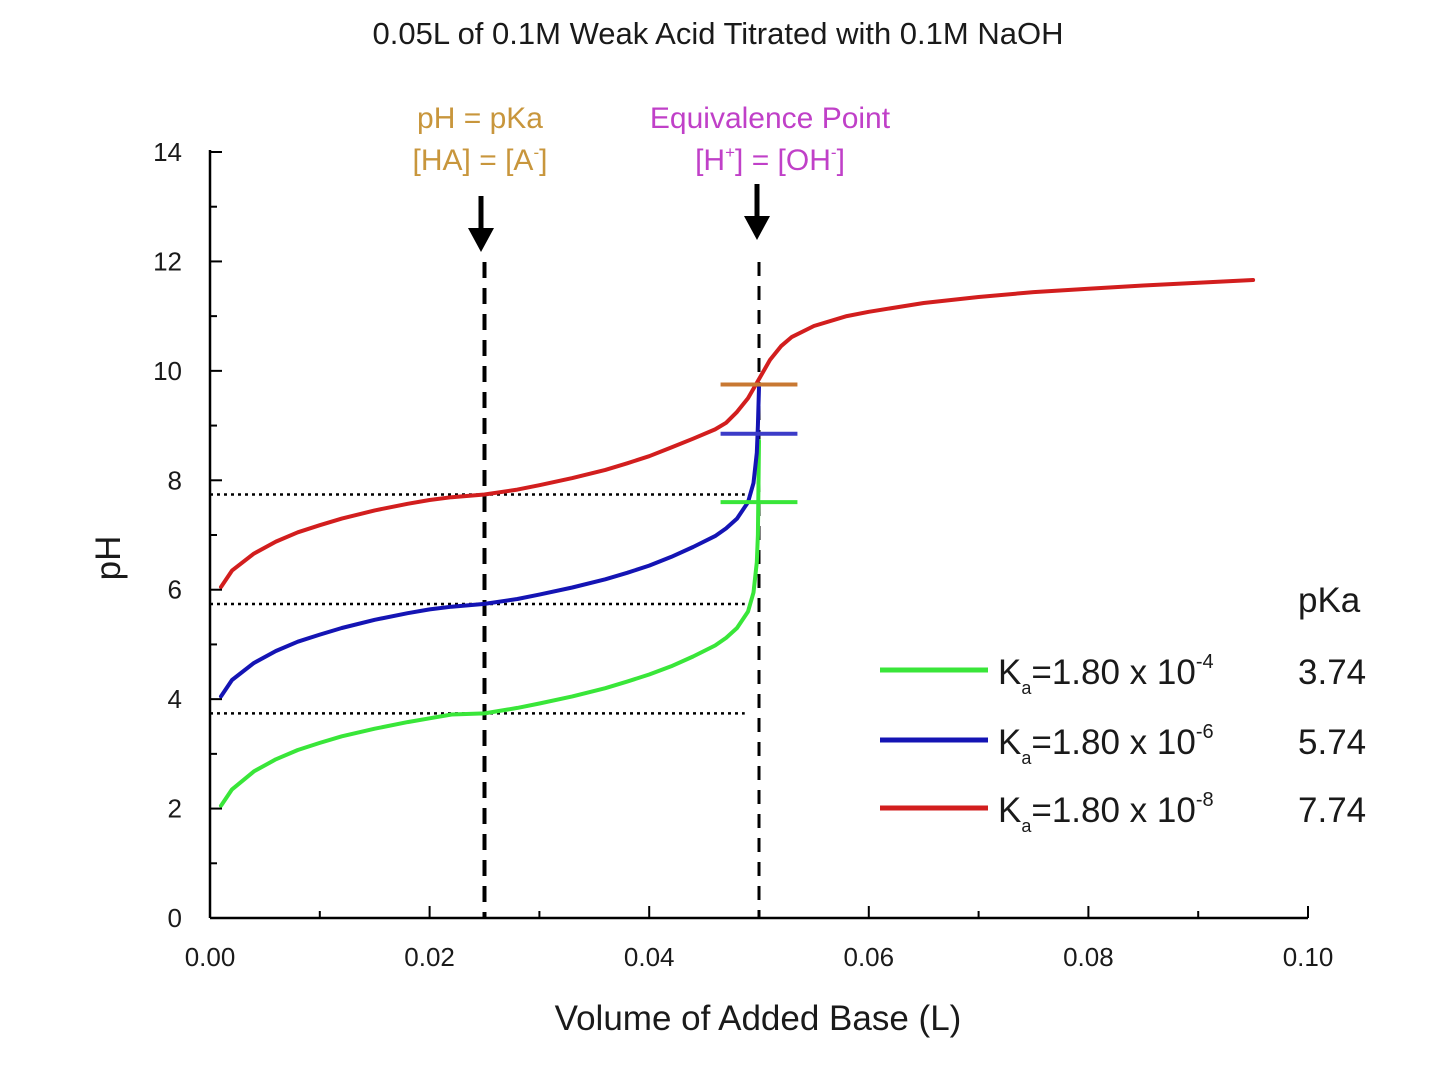 This screenshot has width=1440, height=1084. Describe the element at coordinates (175, 809) in the screenshot. I see `y-tick-label: 2` at that location.